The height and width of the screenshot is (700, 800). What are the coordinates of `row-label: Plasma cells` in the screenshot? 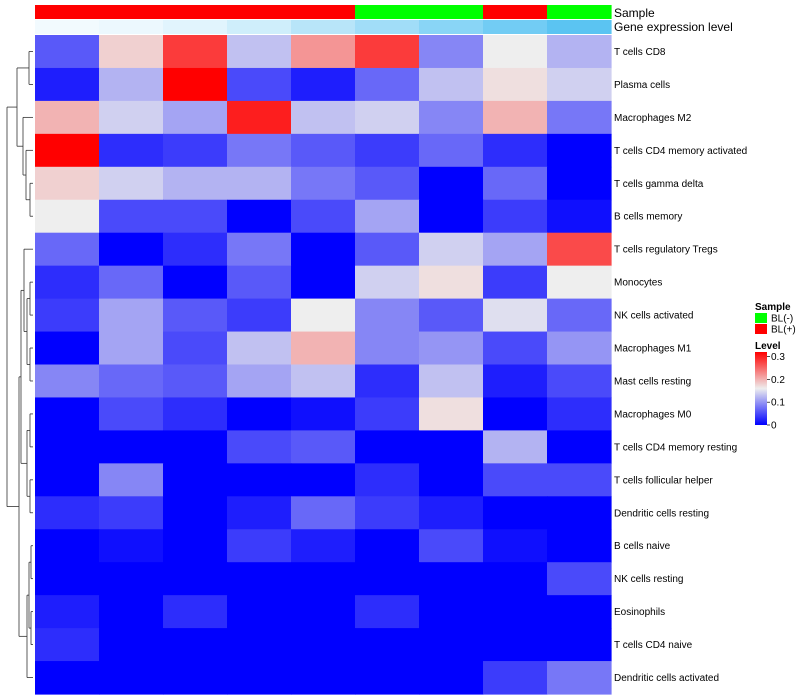 It's located at (642, 85).